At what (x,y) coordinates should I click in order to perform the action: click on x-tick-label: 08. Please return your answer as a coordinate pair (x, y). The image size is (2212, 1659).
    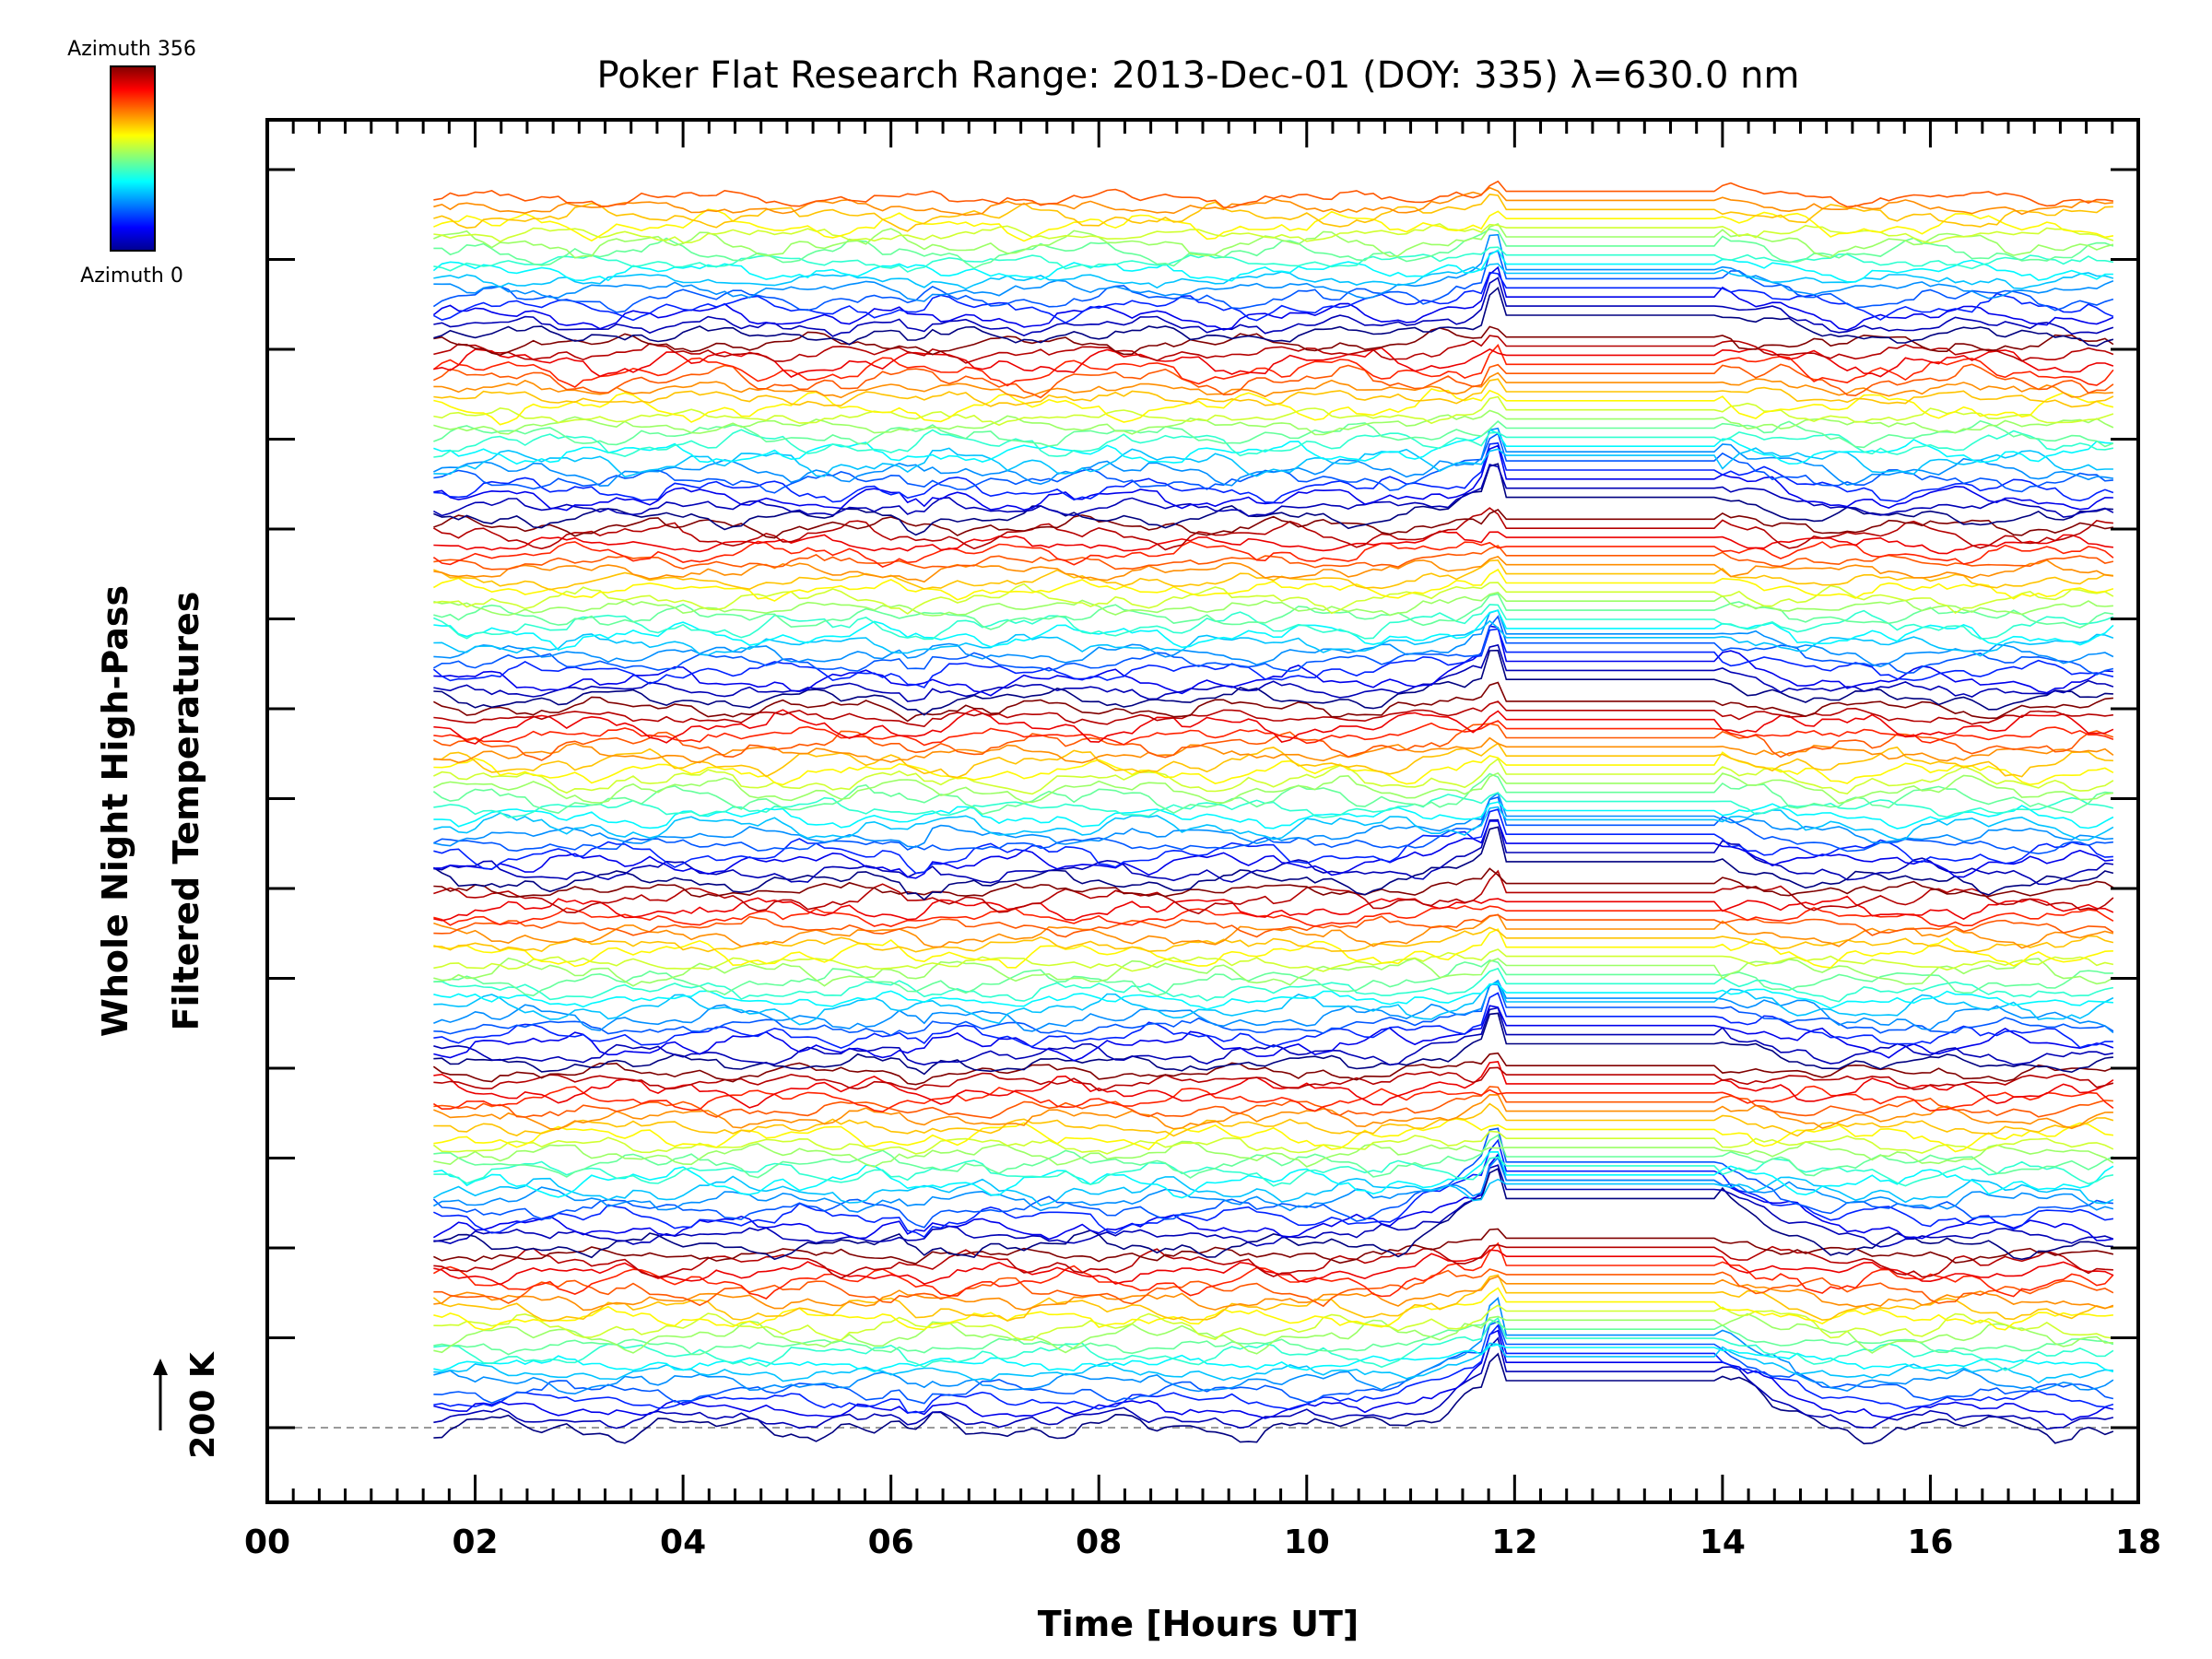
    Looking at the image, I should click on (1099, 1542).